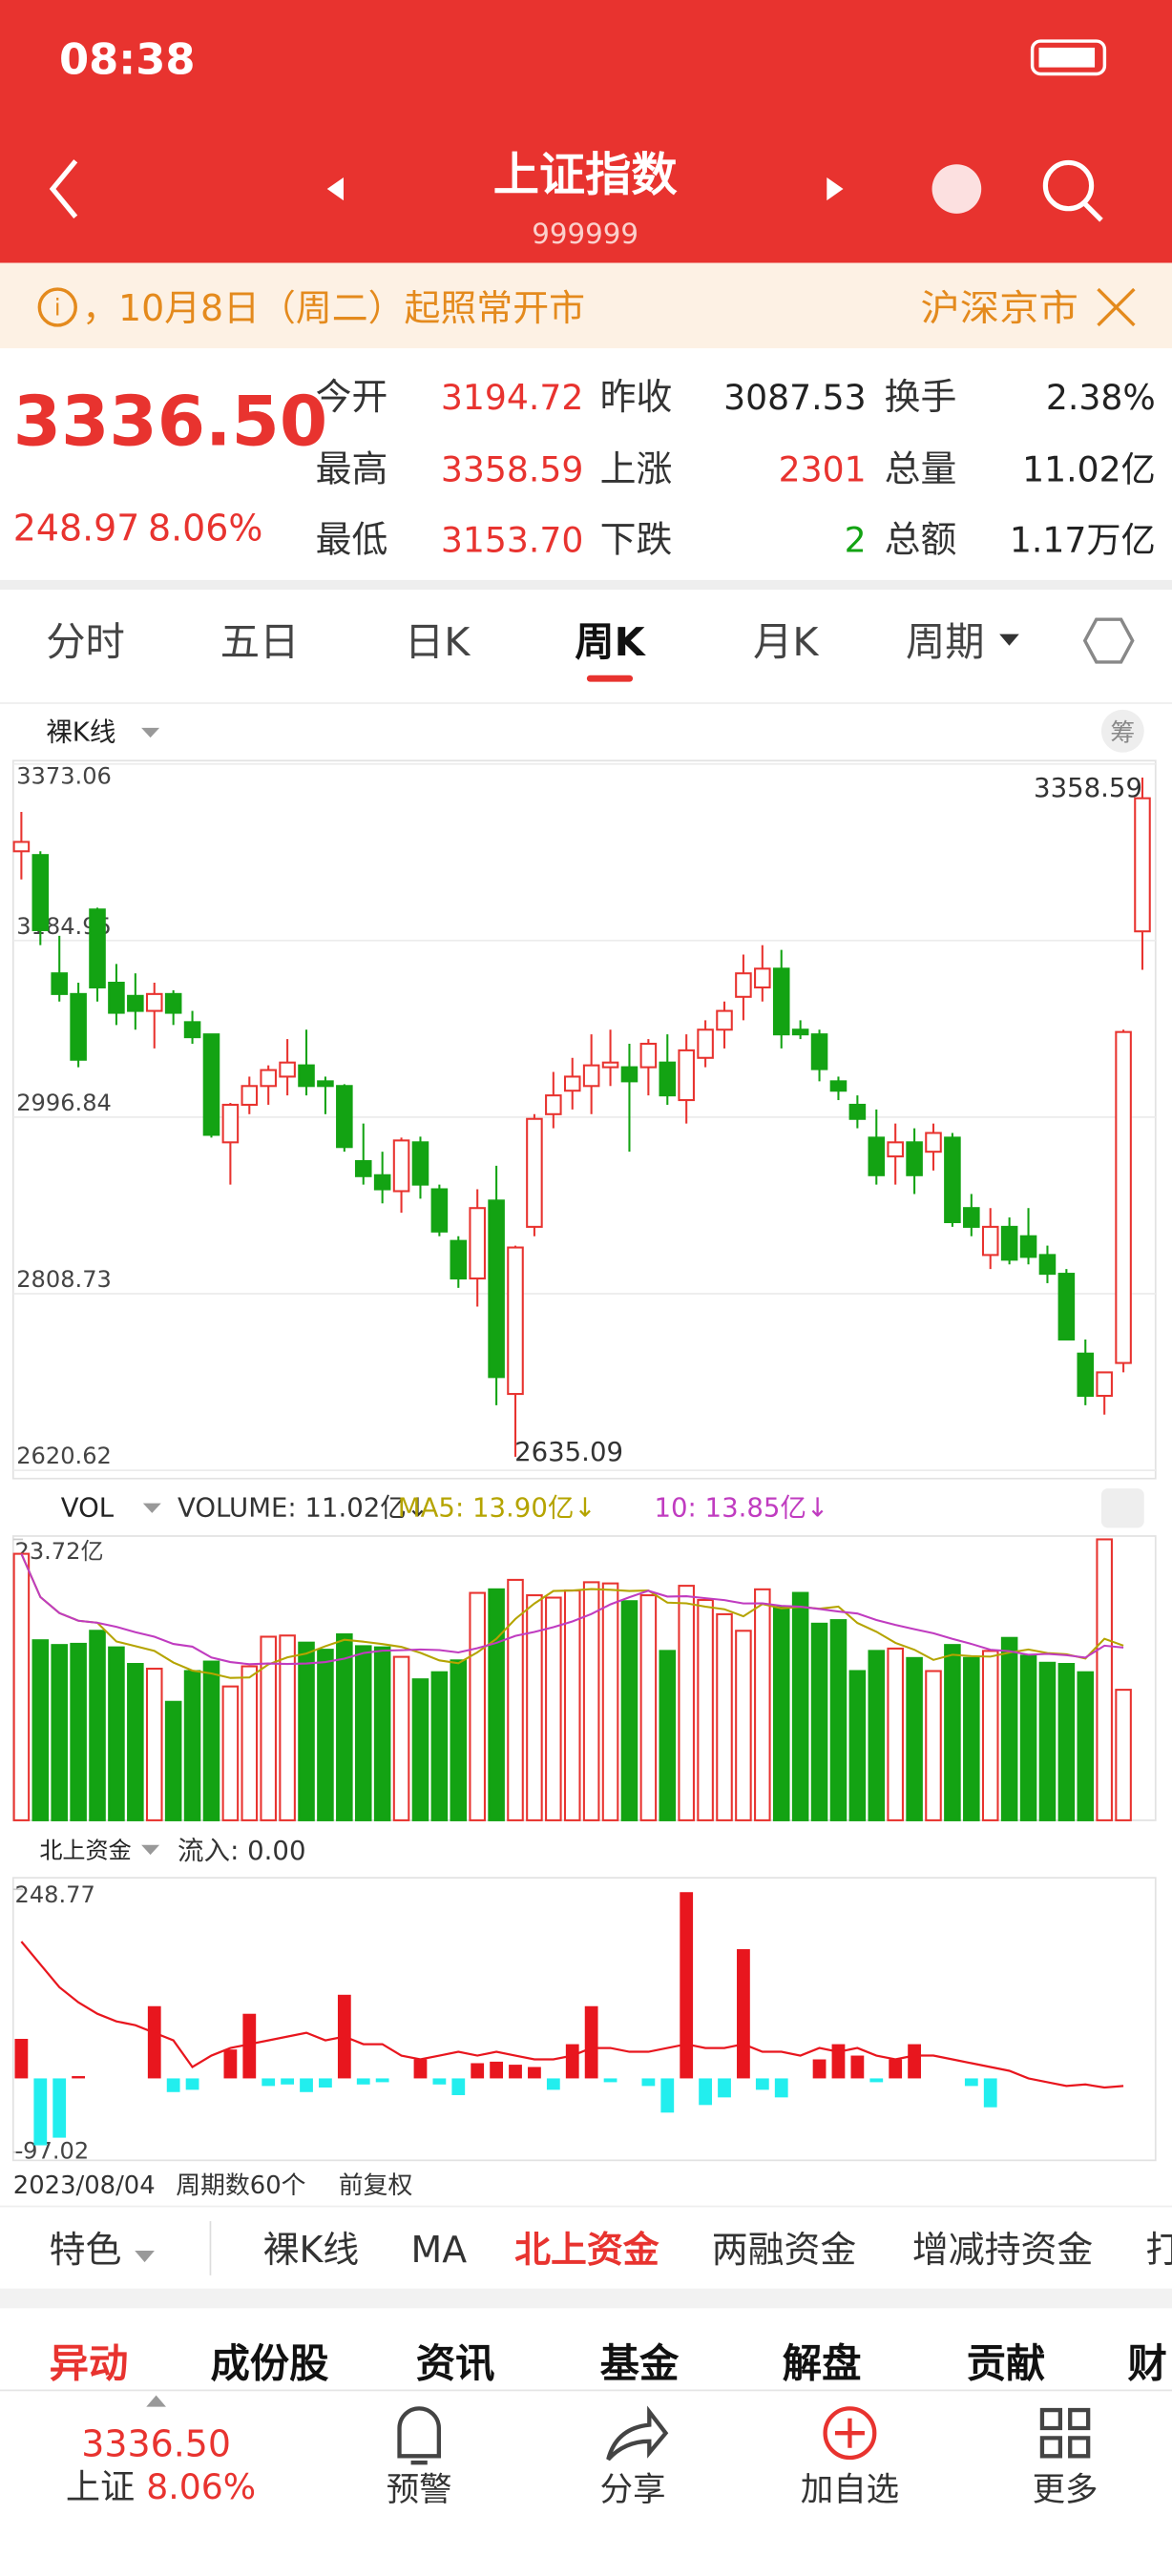 This screenshot has width=1172, height=2576. I want to click on settings-icon, so click(1108, 640).